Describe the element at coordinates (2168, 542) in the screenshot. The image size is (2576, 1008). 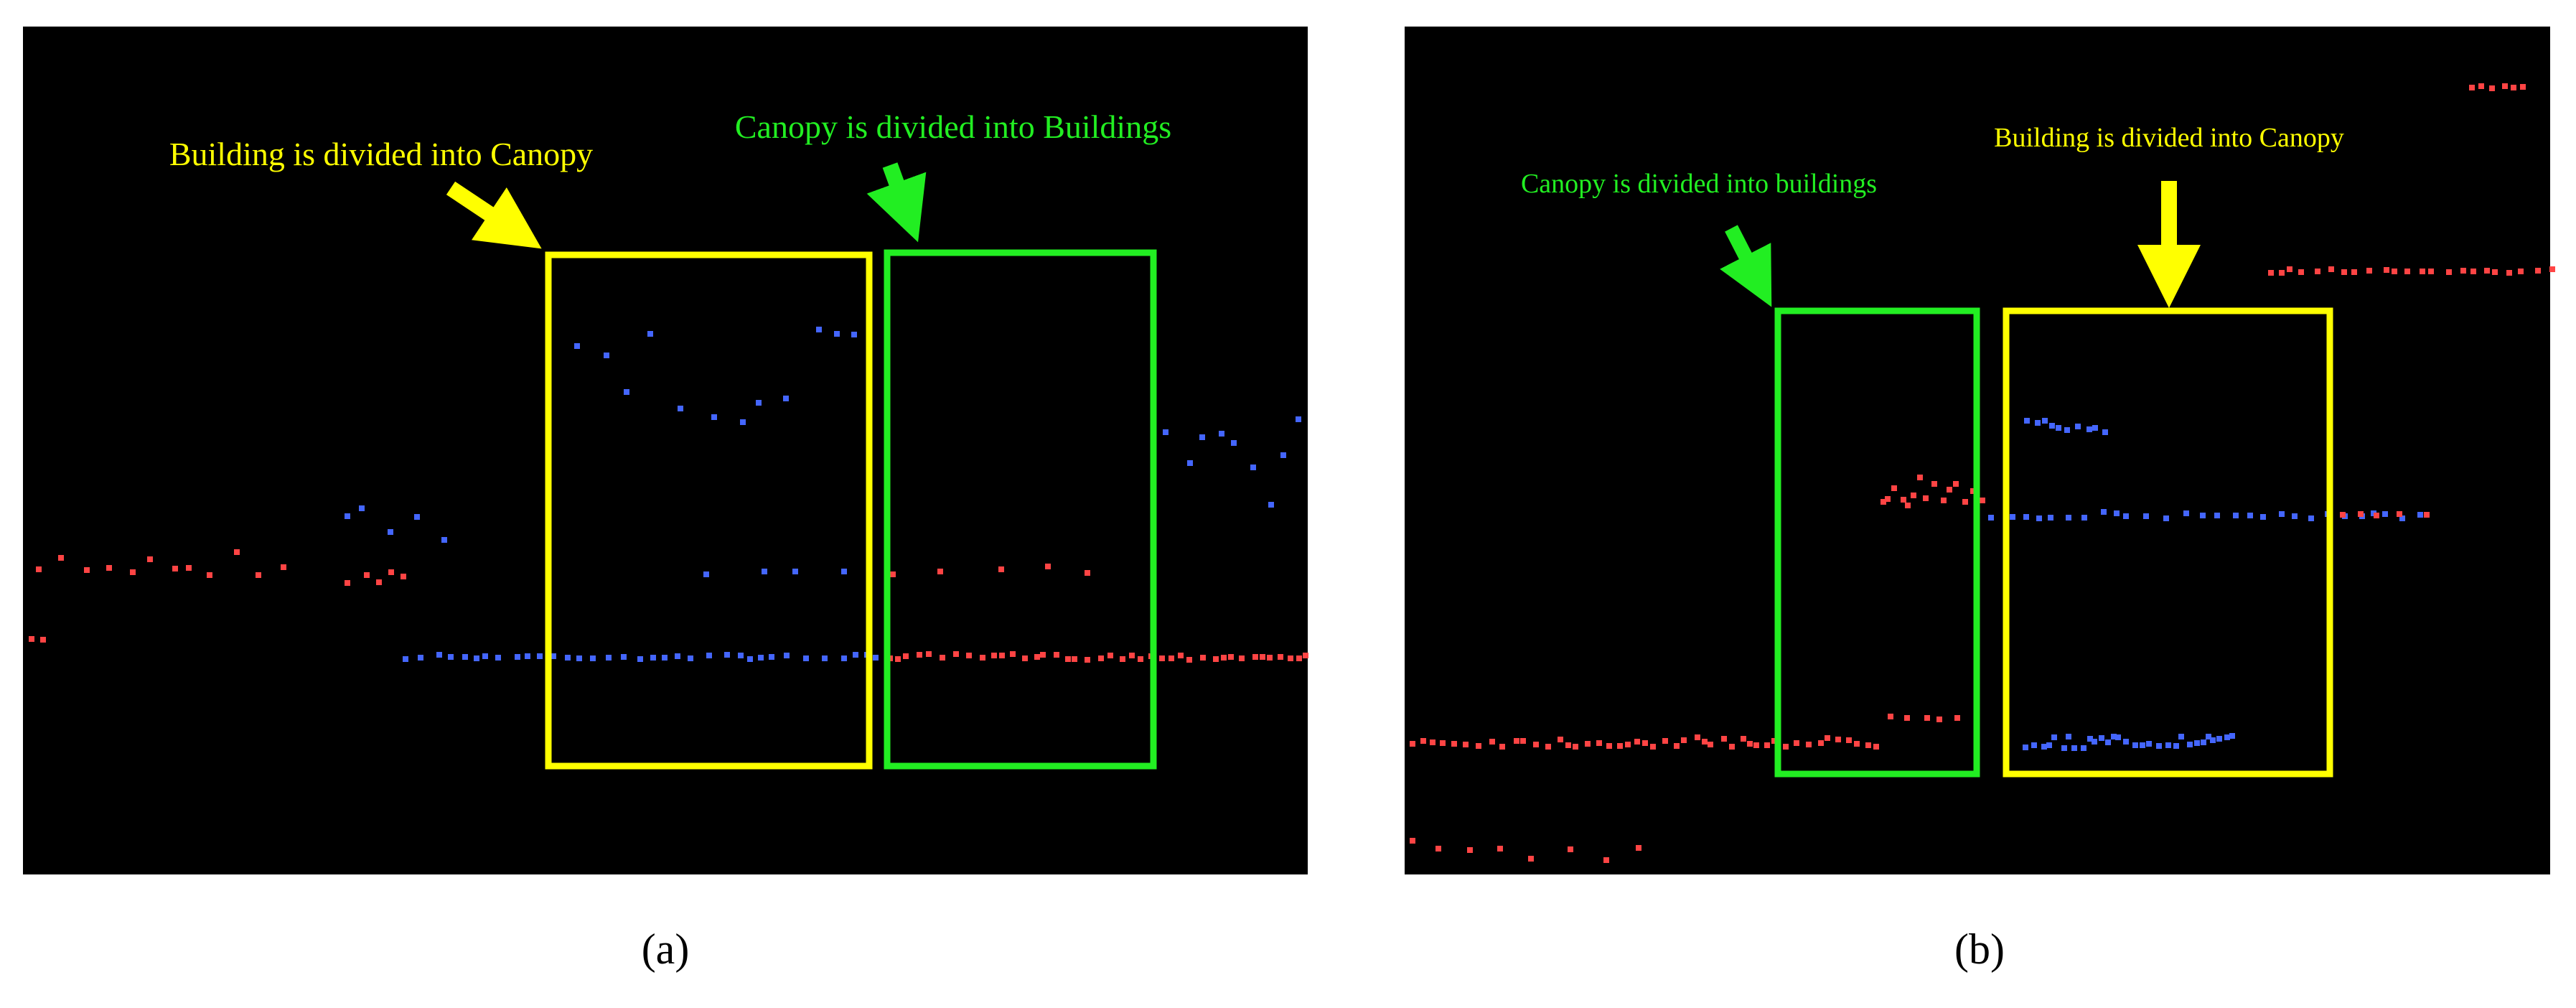
I see `yellow-box` at that location.